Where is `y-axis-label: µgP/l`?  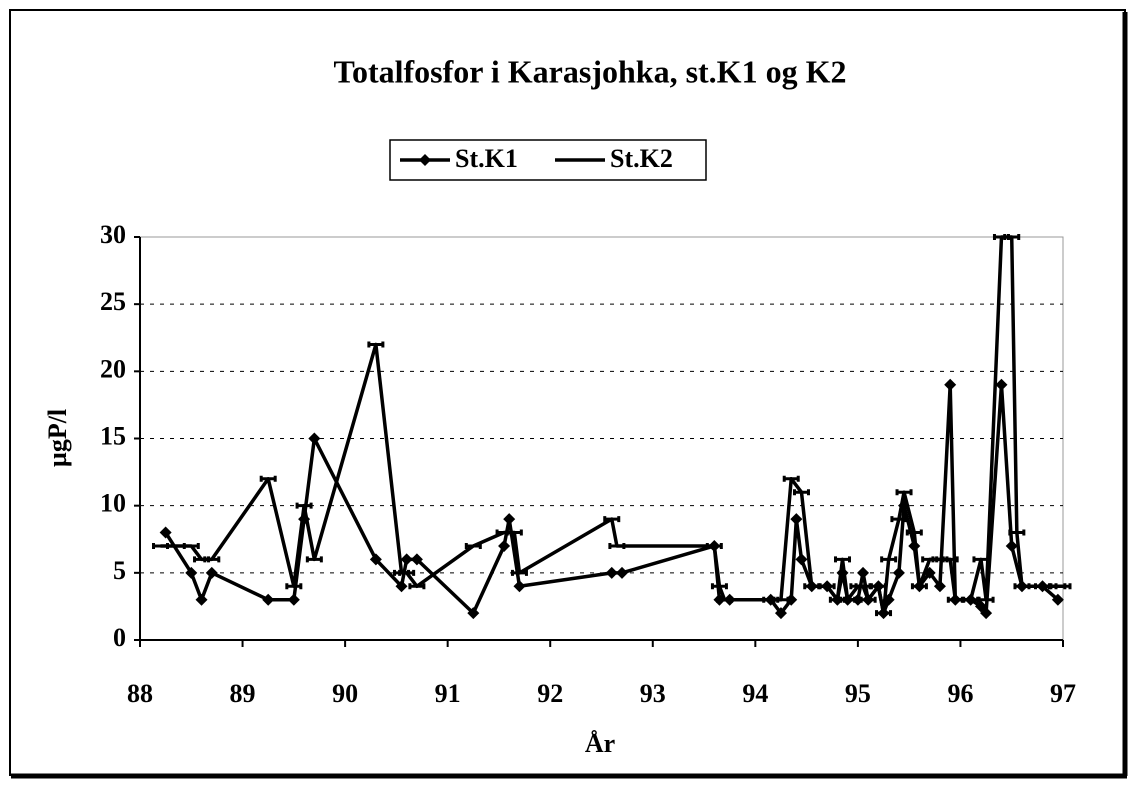
y-axis-label: µgP/l is located at coordinates (57, 438).